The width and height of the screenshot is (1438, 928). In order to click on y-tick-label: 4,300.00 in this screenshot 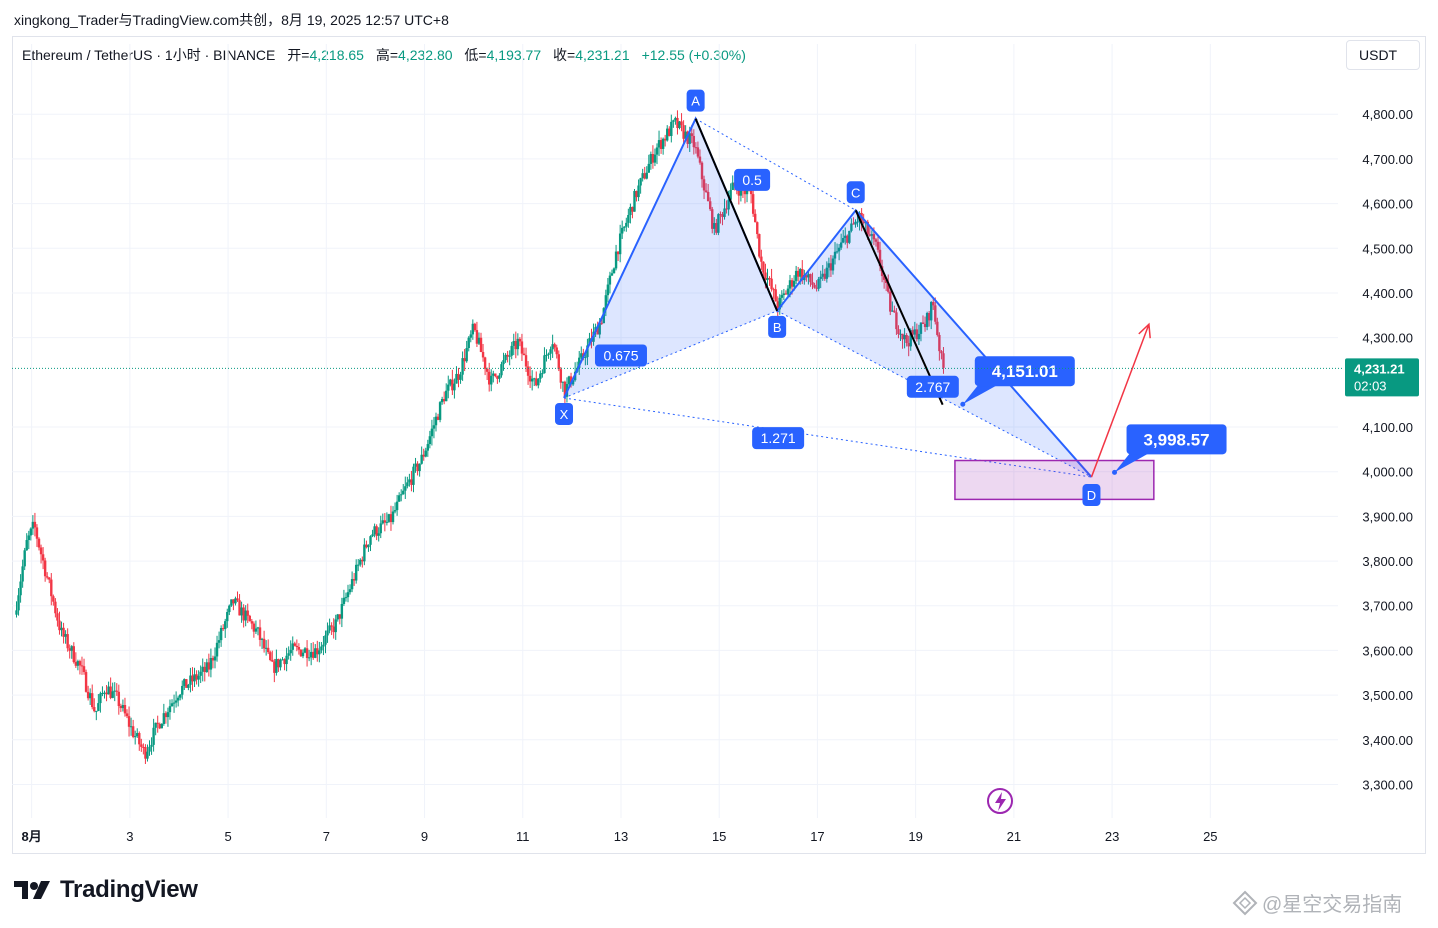, I will do `click(1387, 338)`.